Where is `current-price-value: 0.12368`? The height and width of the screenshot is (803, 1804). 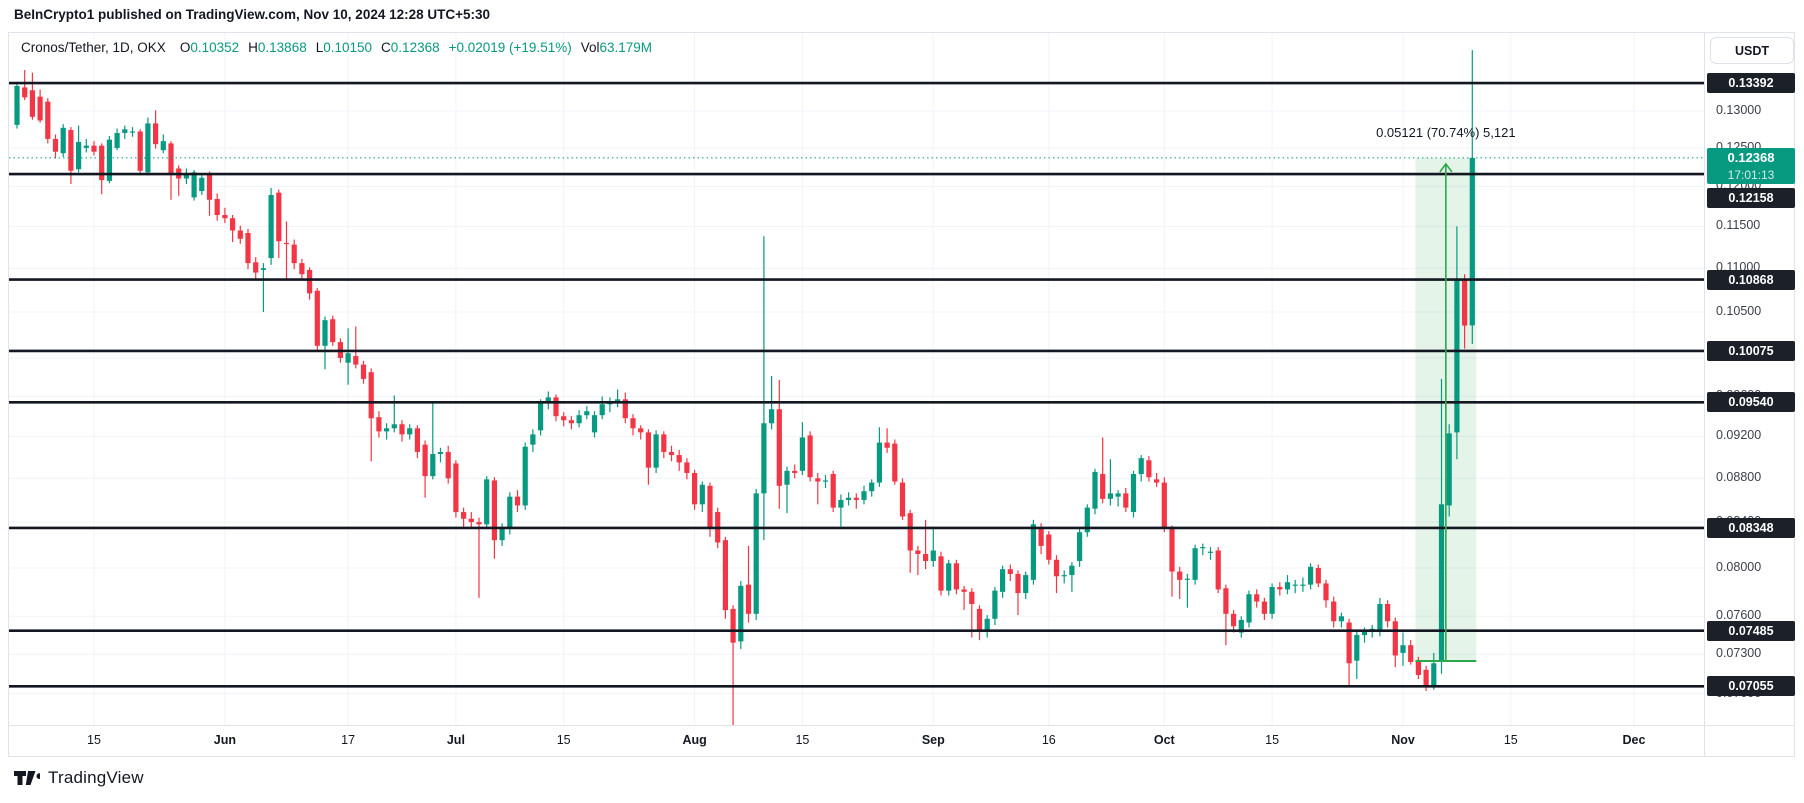
current-price-value: 0.12368 is located at coordinates (1751, 157).